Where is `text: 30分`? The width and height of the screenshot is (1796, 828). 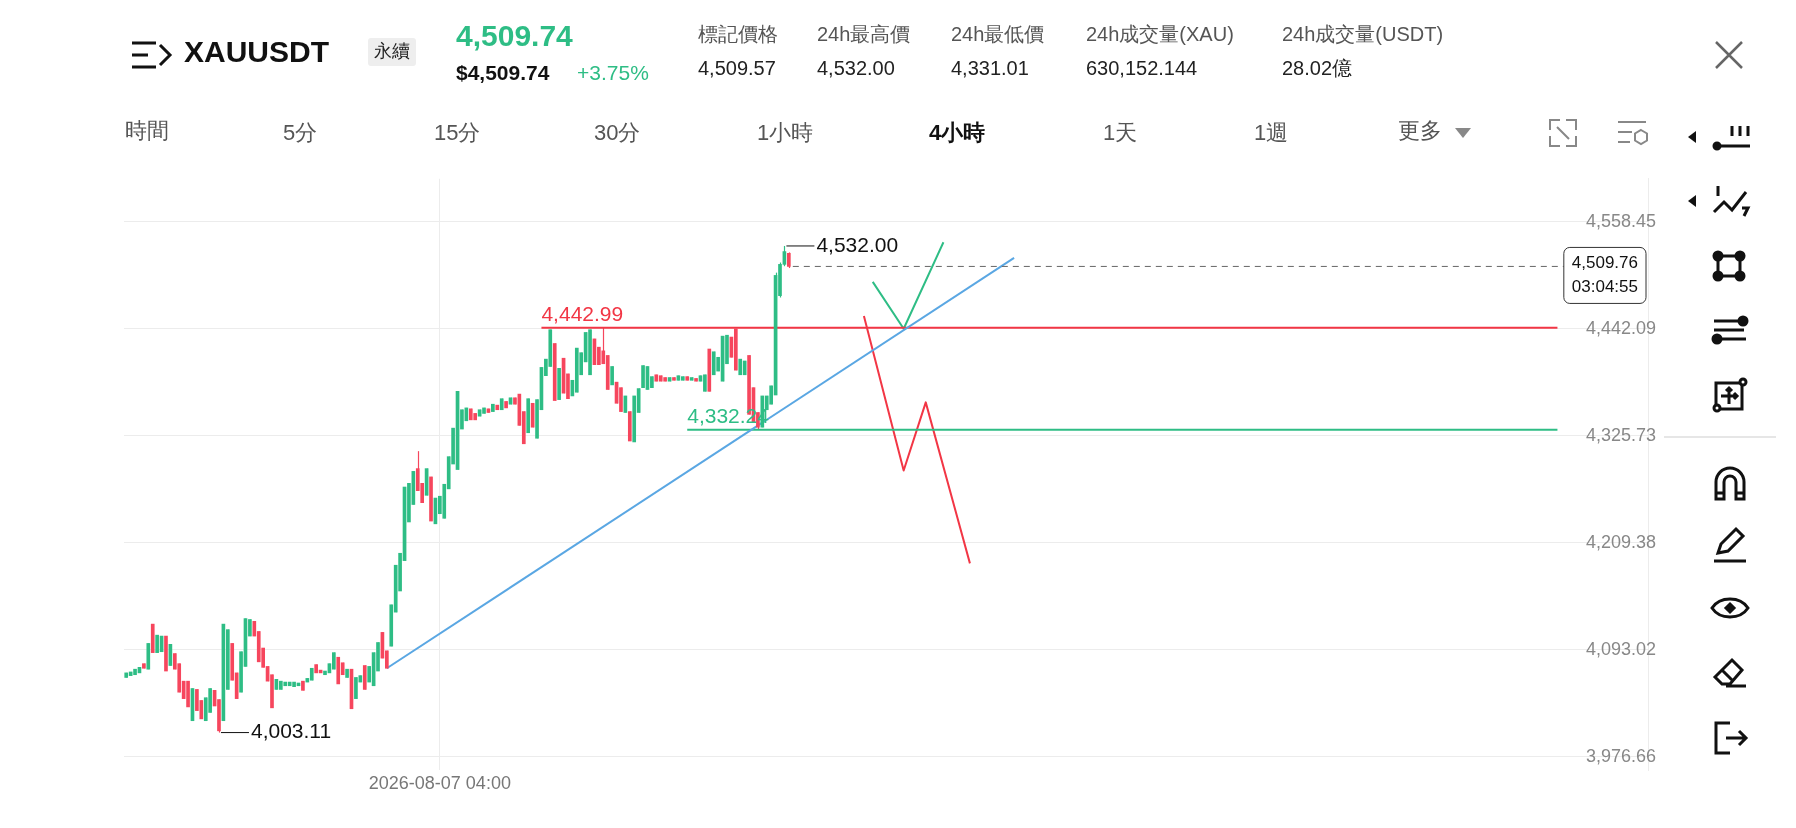
text: 30分 is located at coordinates (617, 133).